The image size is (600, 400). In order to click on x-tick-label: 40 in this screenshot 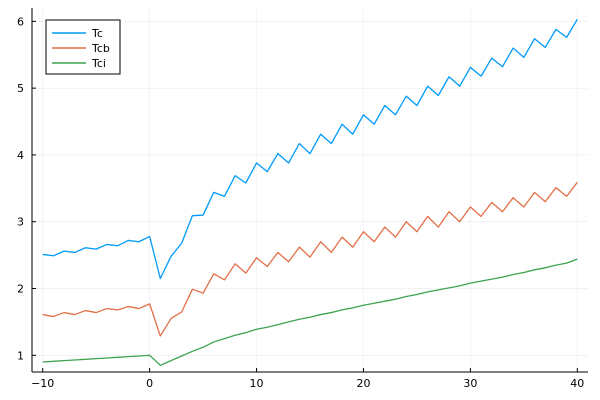, I will do `click(577, 383)`.